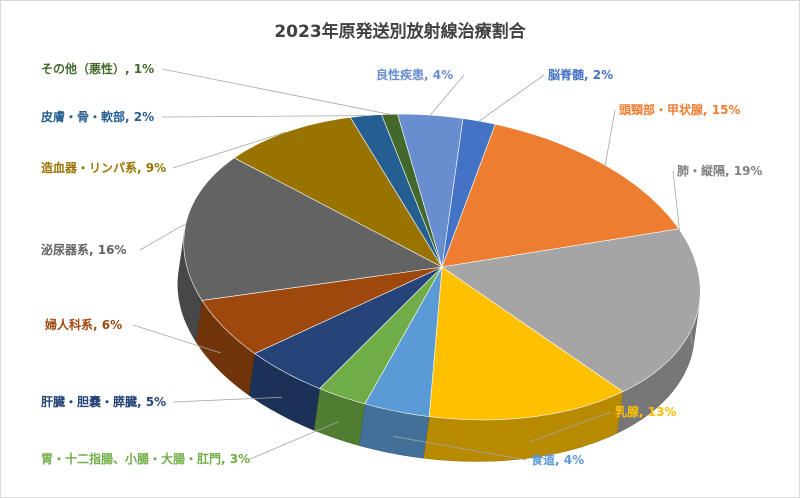 The height and width of the screenshot is (498, 800). What do you see at coordinates (103, 401) in the screenshot?
I see `data-label-7: 肝臓・胆嚢・膵臓, 5%` at bounding box center [103, 401].